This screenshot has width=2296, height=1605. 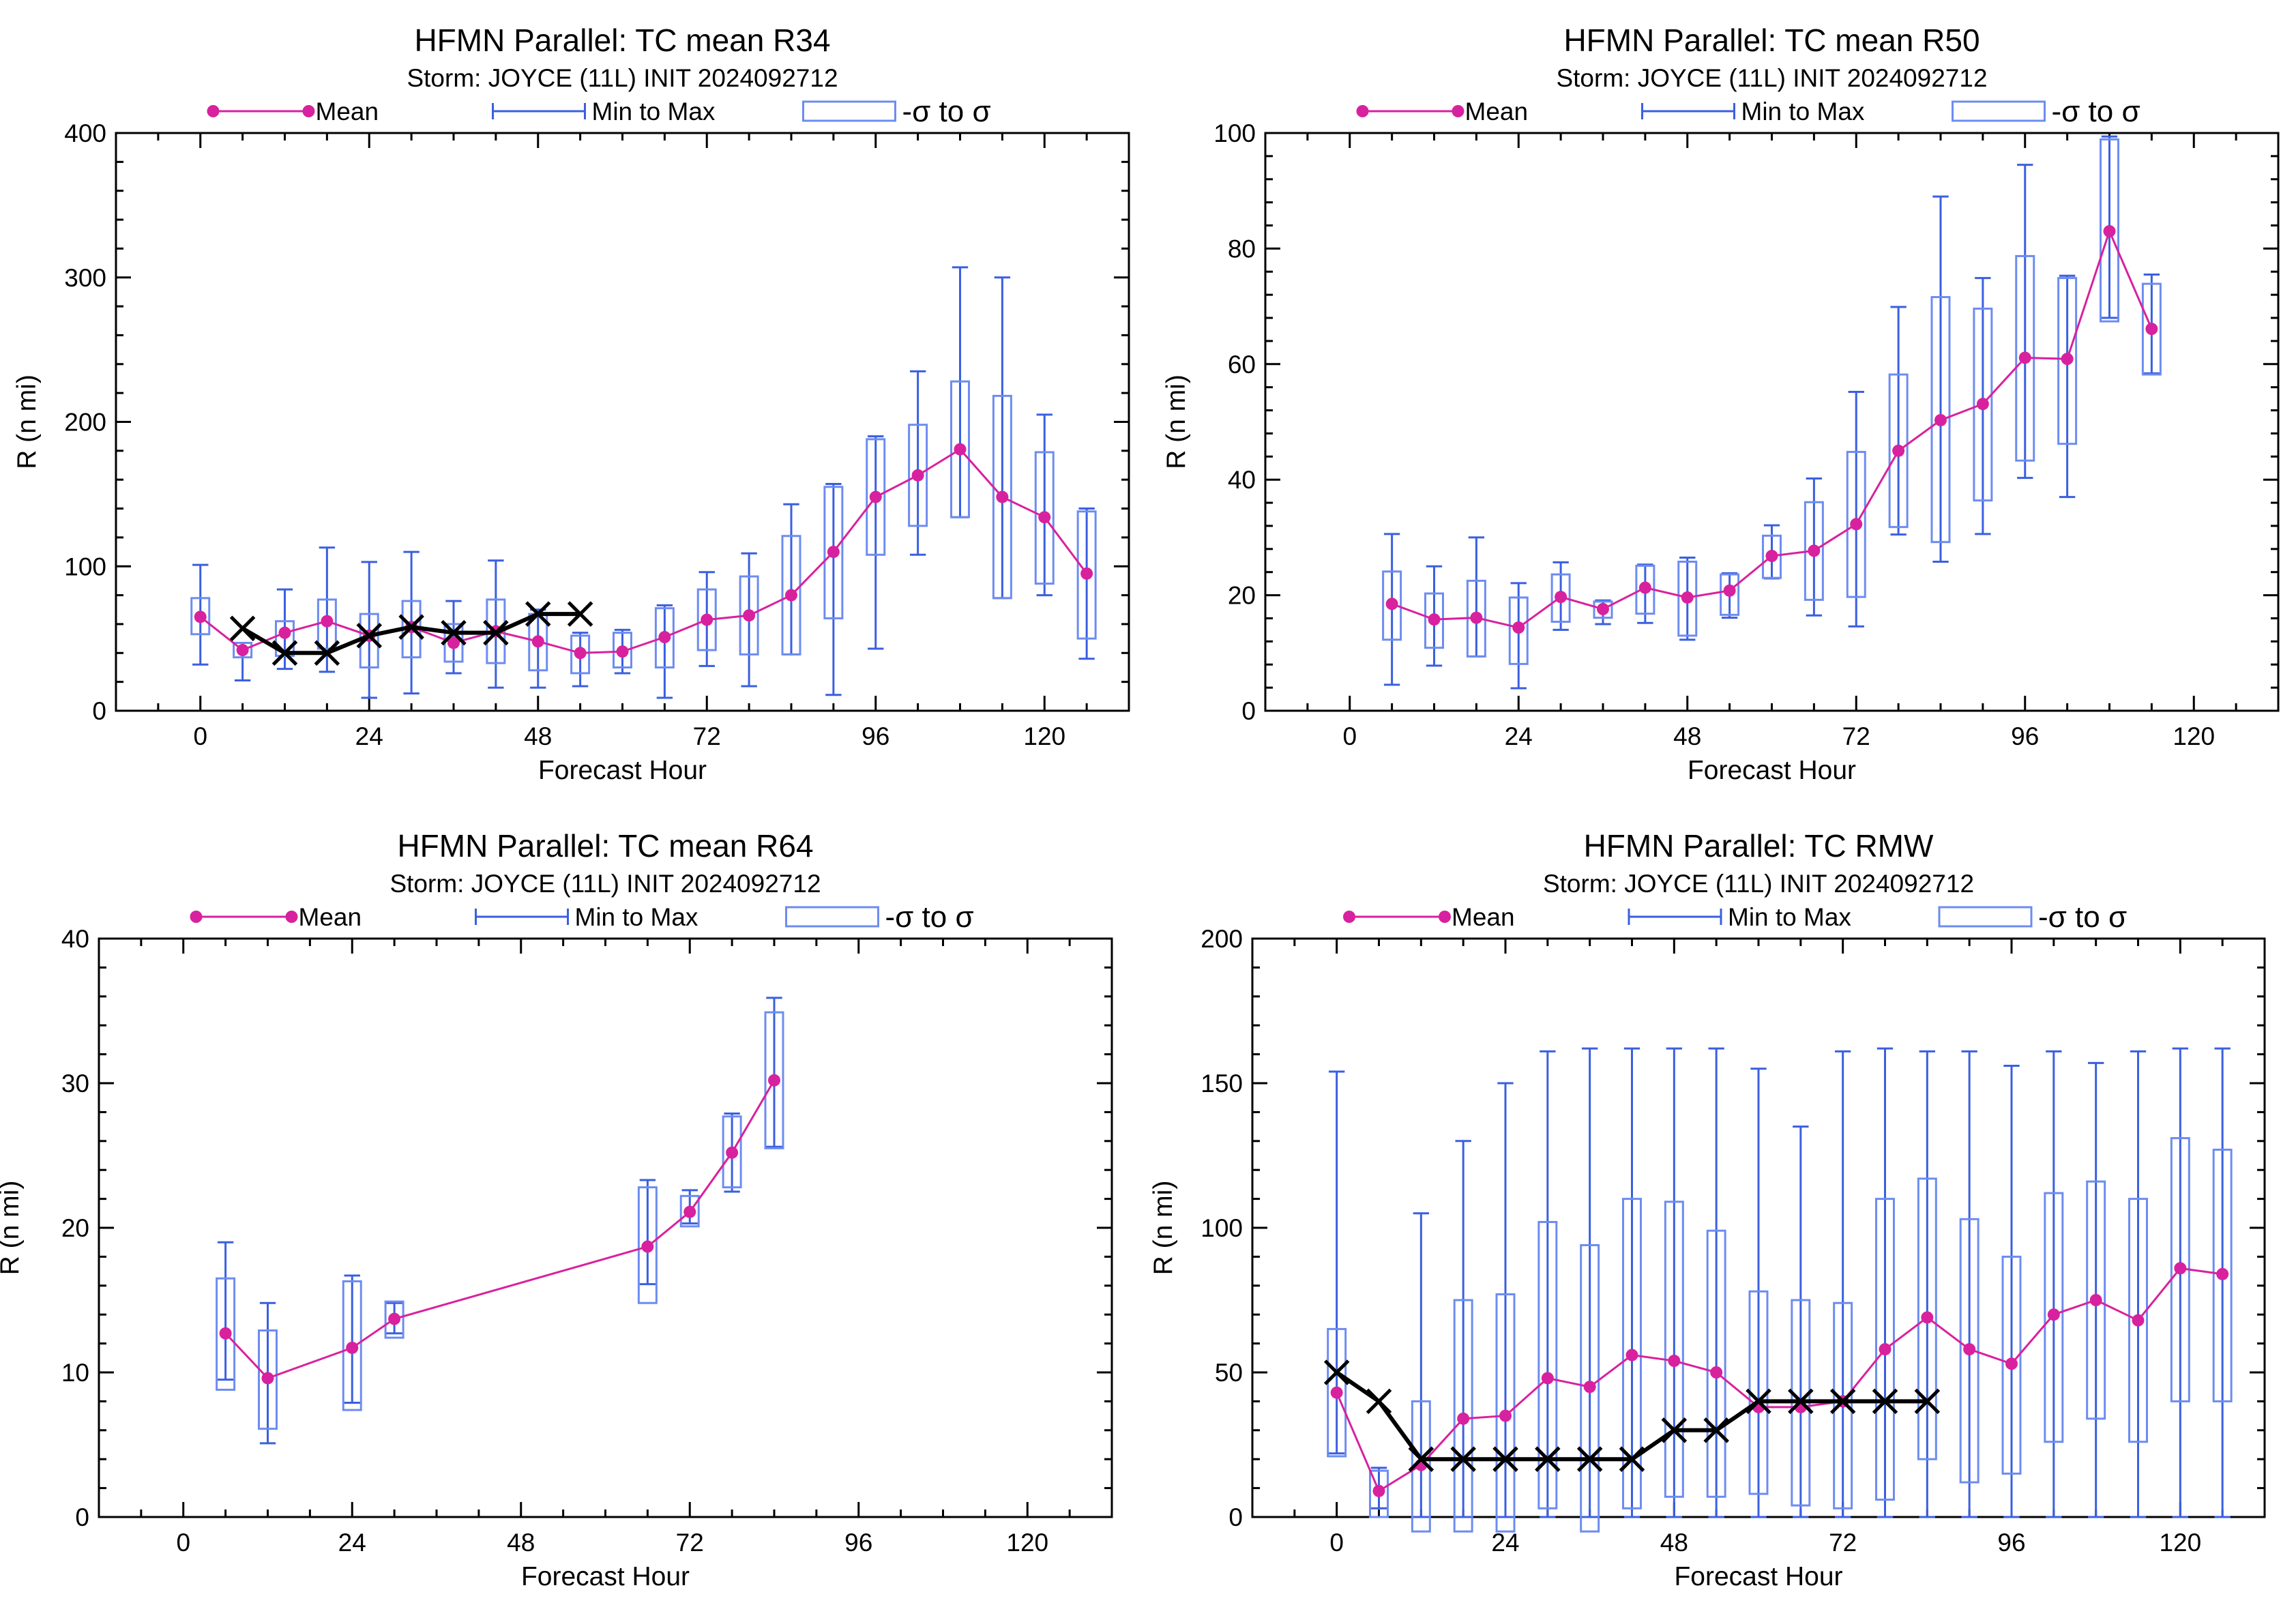 What do you see at coordinates (1985, 917) in the screenshot?
I see `legend-sigma-box` at bounding box center [1985, 917].